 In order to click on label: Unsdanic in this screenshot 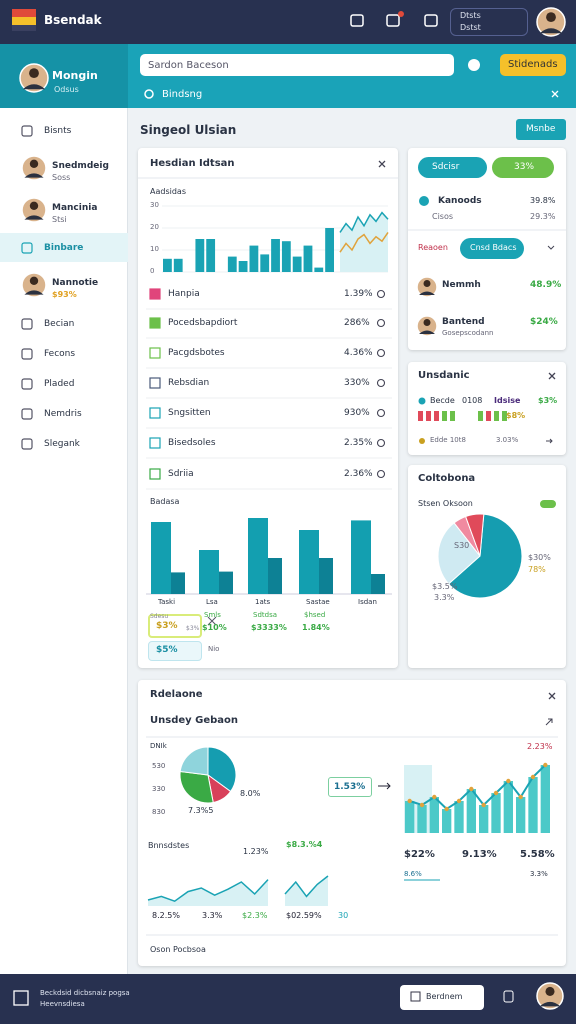, I will do `click(444, 375)`.